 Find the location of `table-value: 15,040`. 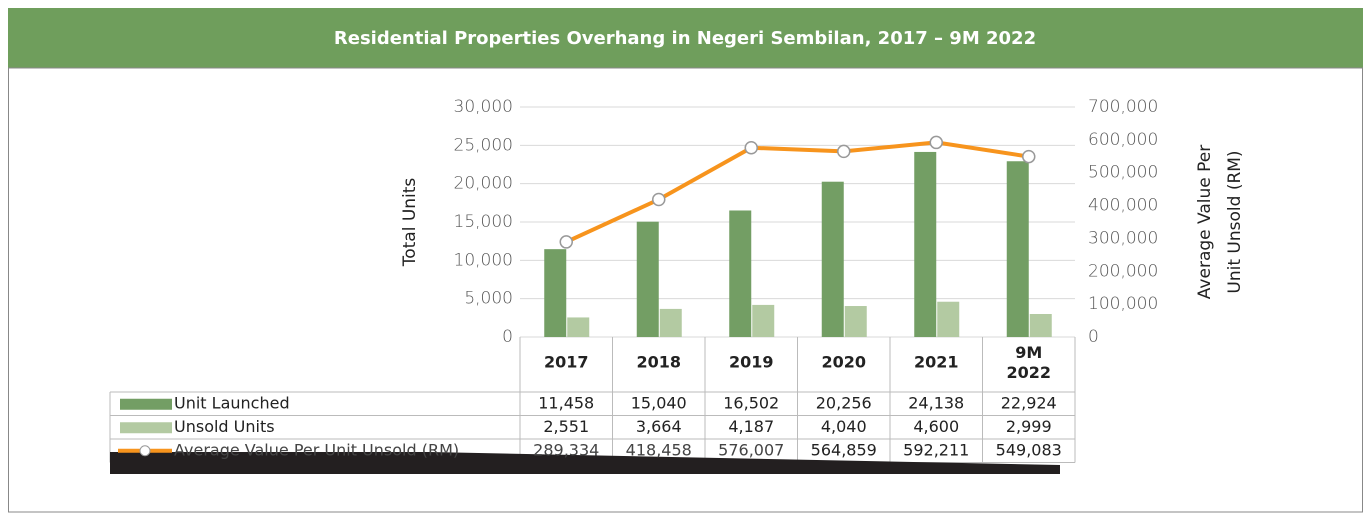

table-value: 15,040 is located at coordinates (659, 402).